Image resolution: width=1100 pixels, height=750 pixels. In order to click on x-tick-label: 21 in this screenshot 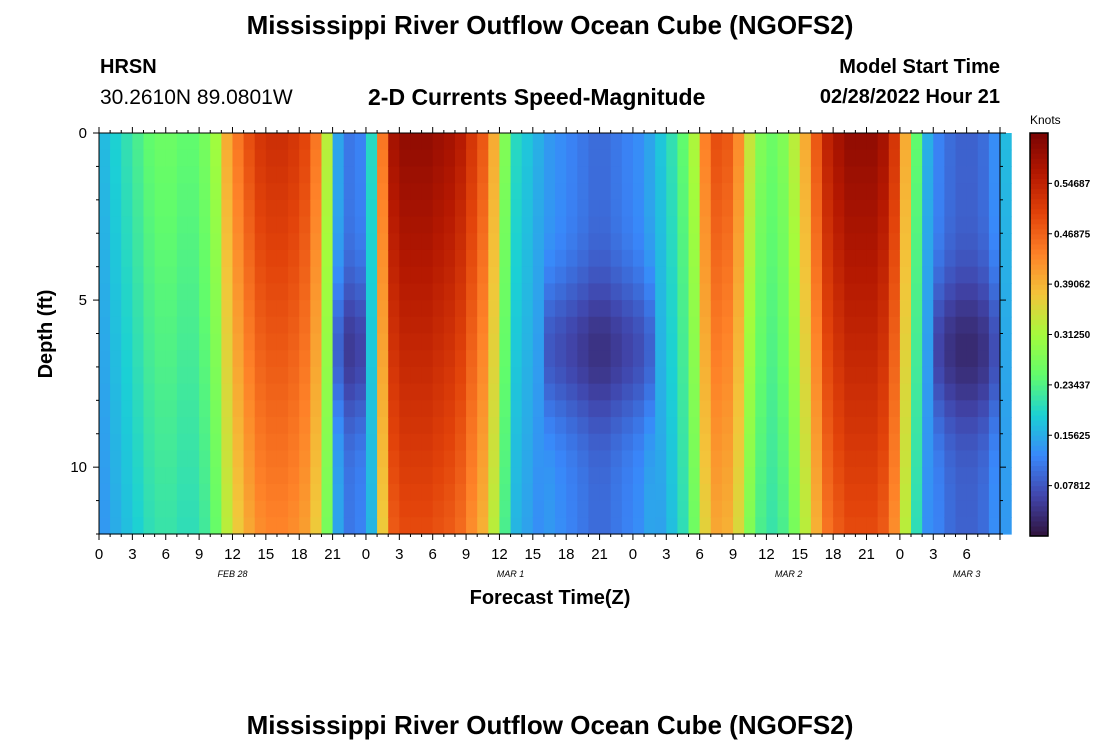, I will do `click(866, 554)`.